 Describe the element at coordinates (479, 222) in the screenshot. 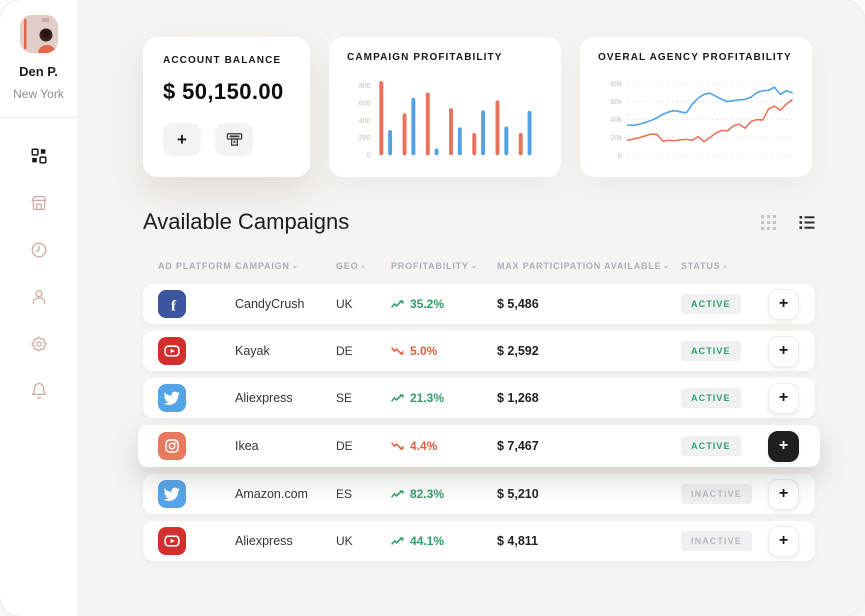

I see `campaigns-header: Available Campaigns` at that location.